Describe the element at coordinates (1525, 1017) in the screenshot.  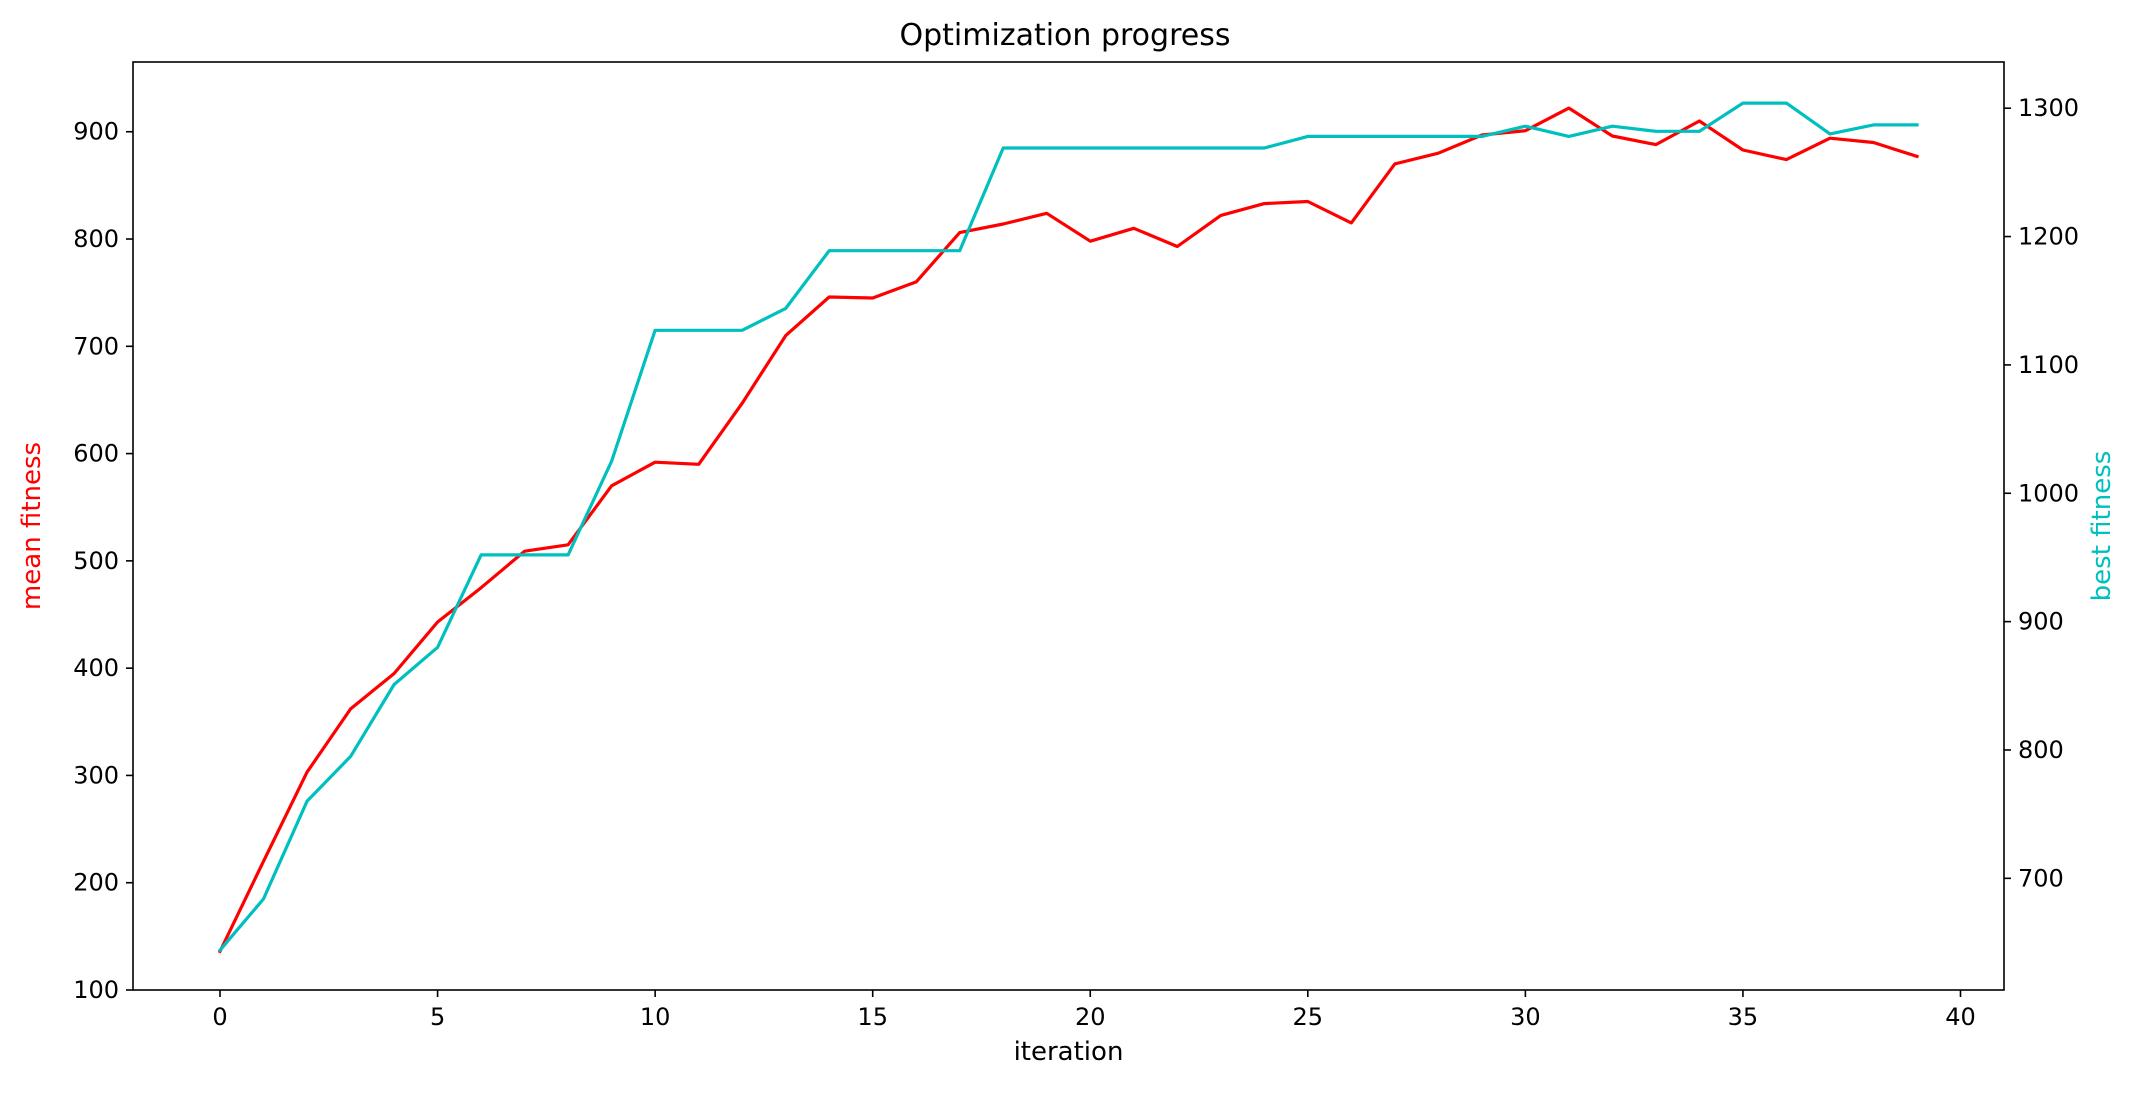
I see `x-tick-label: 30` at that location.